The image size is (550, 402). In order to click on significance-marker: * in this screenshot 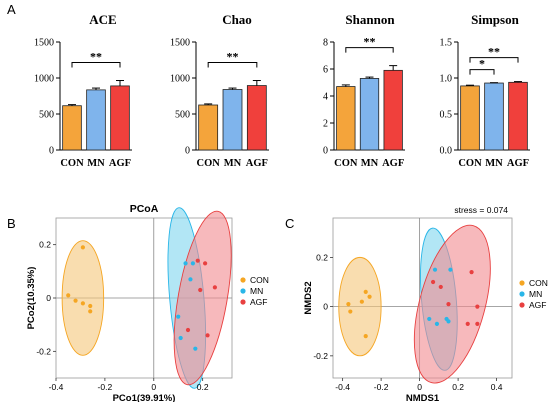, I will do `click(482, 64)`.